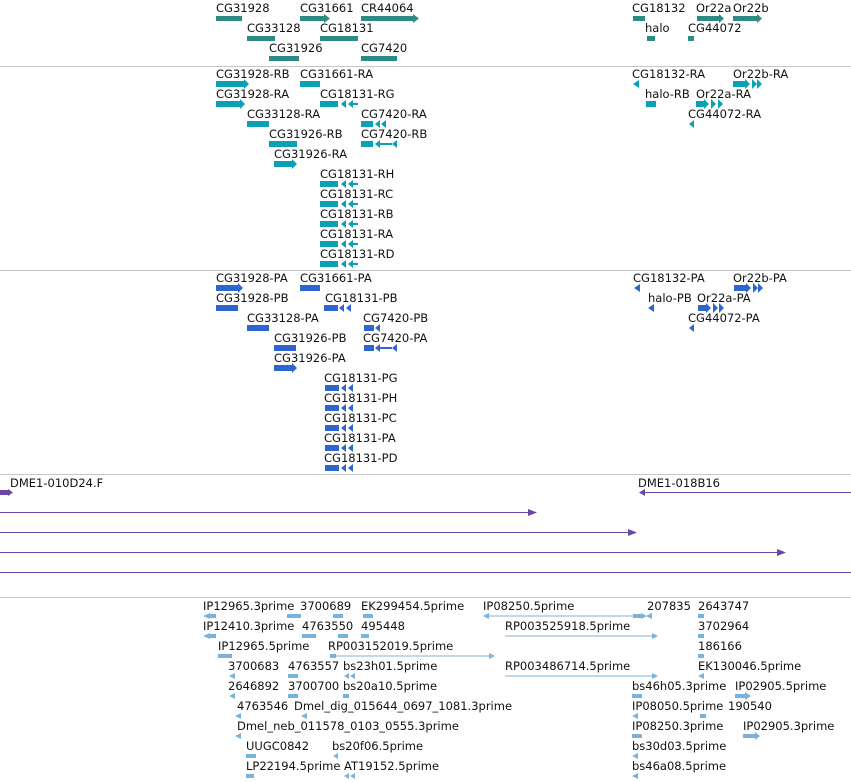 This screenshot has width=851, height=782. Describe the element at coordinates (384, 48) in the screenshot. I see `gene-label: CG7420` at that location.